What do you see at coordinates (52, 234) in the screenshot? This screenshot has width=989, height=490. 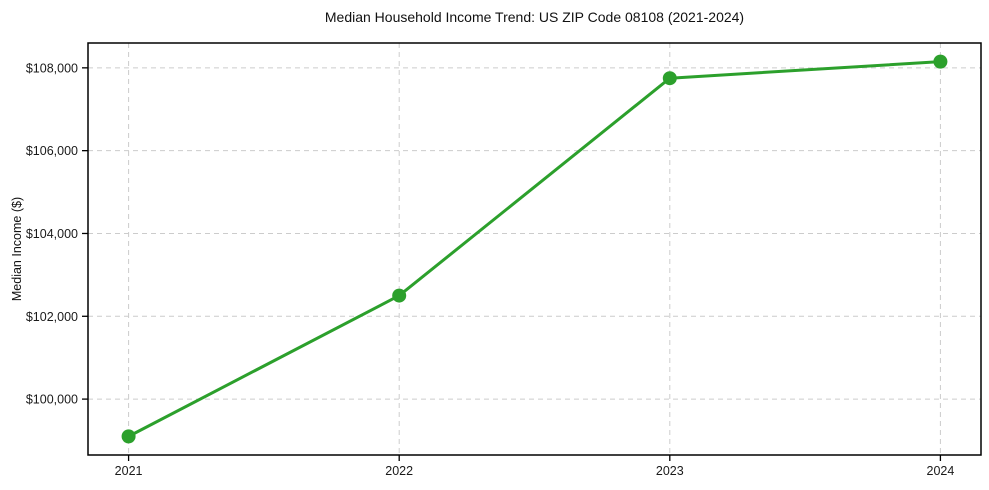 I see `y-tick-label: $104,000` at bounding box center [52, 234].